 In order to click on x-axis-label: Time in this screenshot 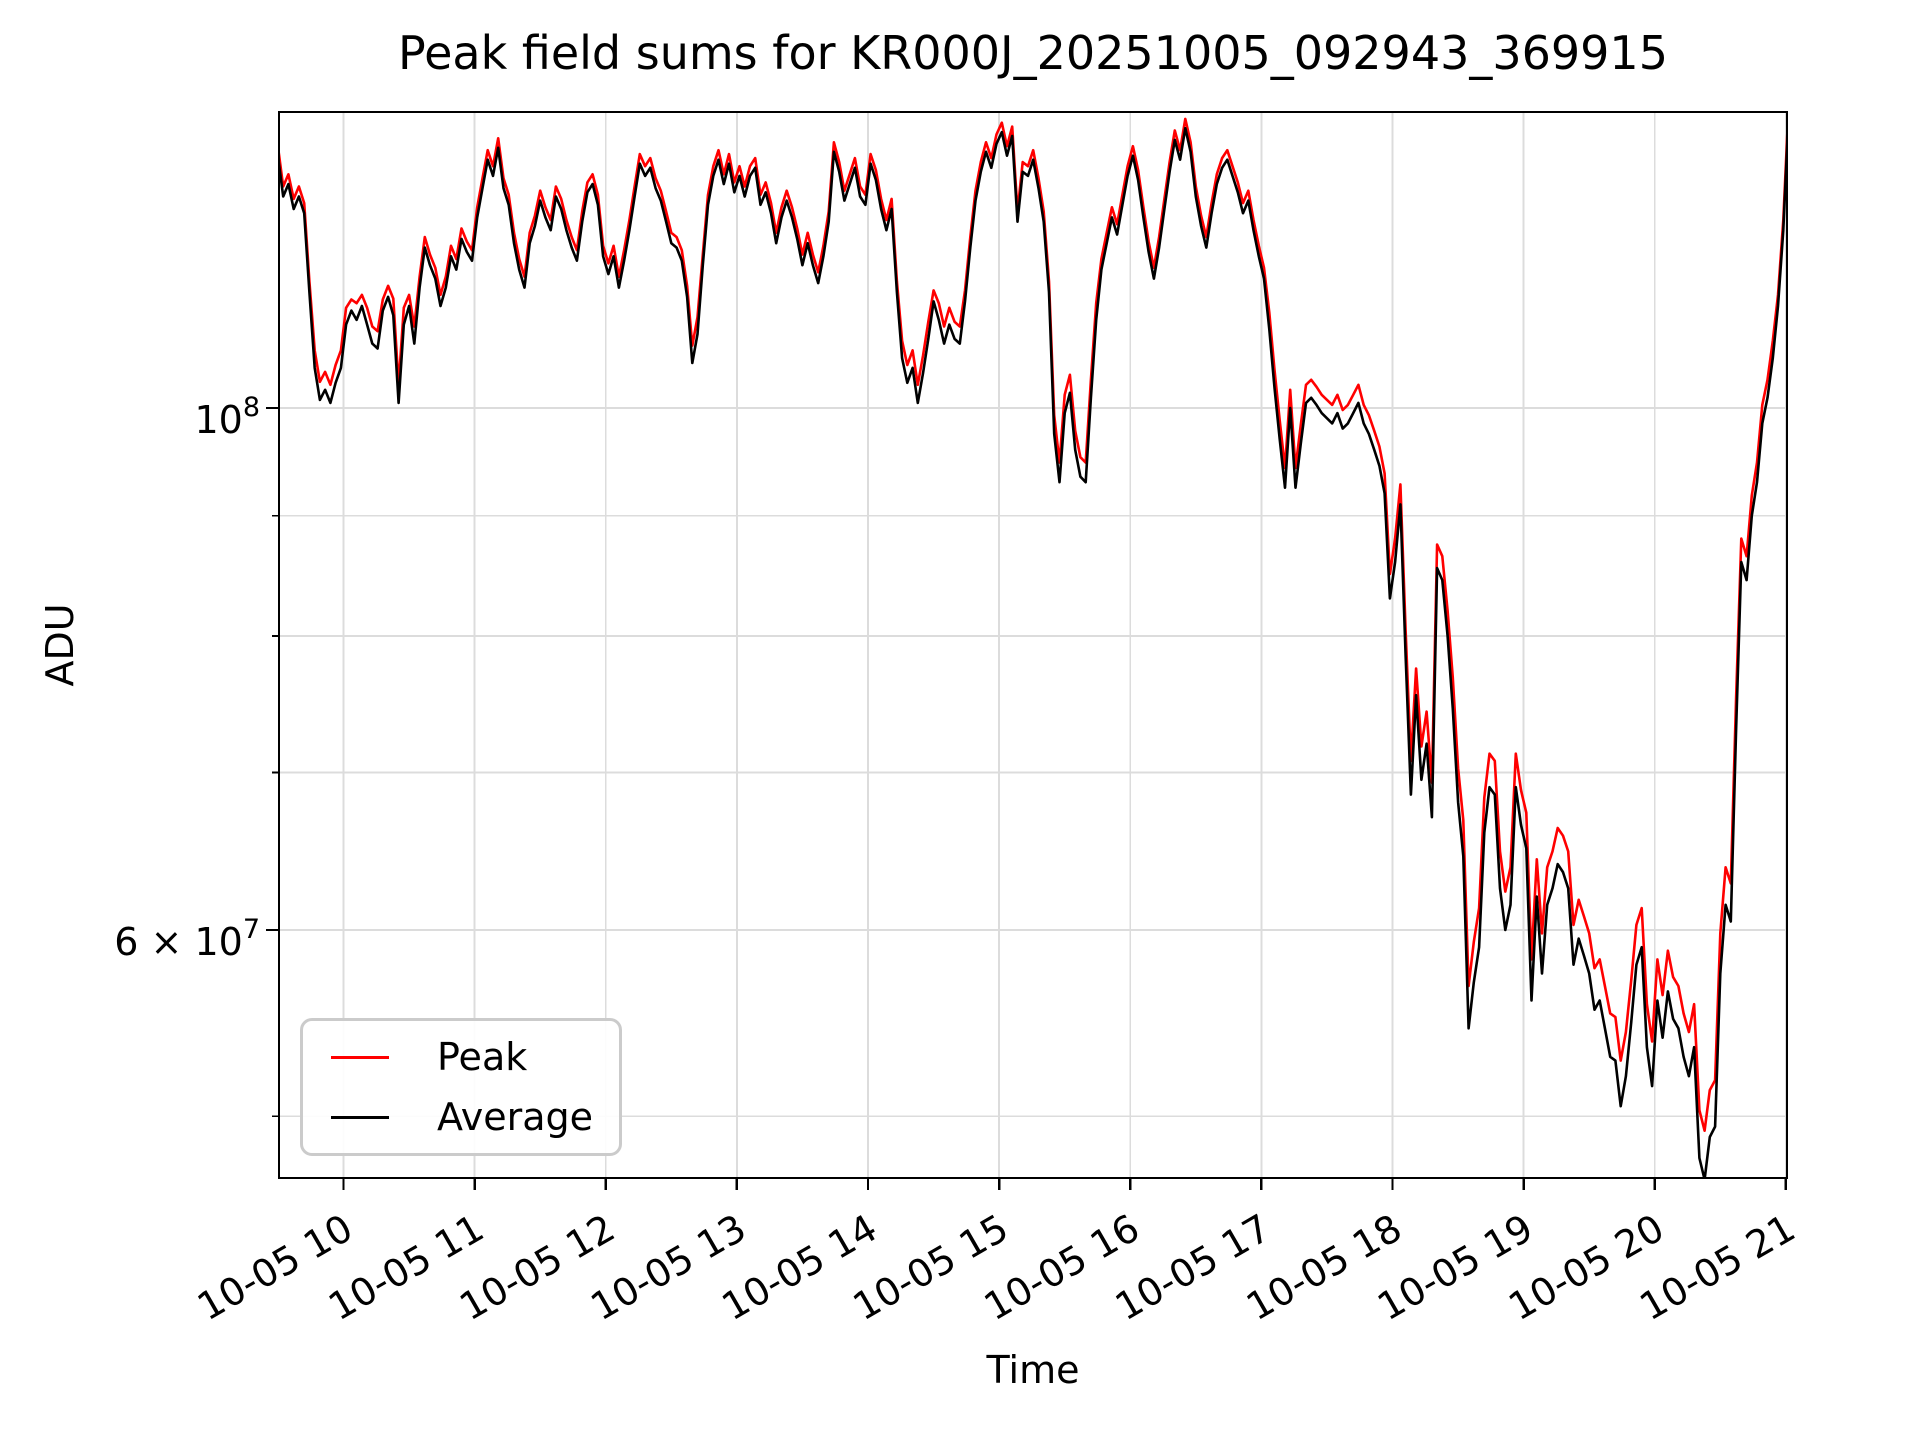, I will do `click(1033, 1370)`.